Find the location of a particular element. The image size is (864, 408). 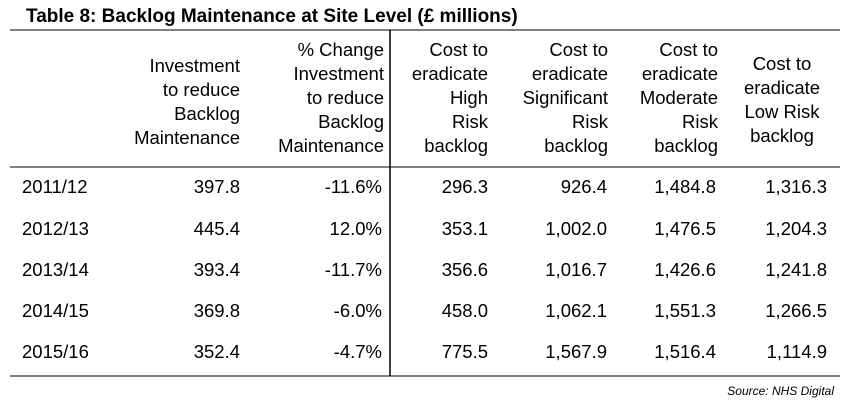

cell-high-risk: 356.6 is located at coordinates (464, 269).